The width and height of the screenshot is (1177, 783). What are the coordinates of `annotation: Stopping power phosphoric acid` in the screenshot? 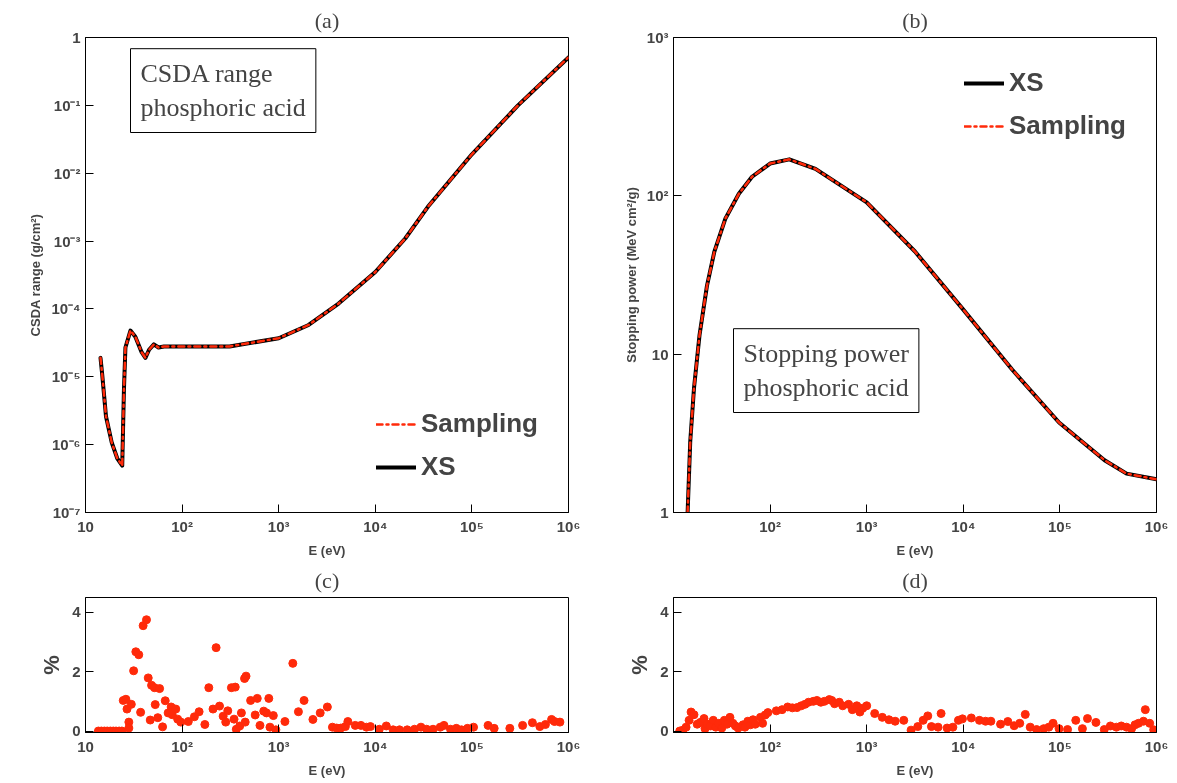 It's located at (826, 370).